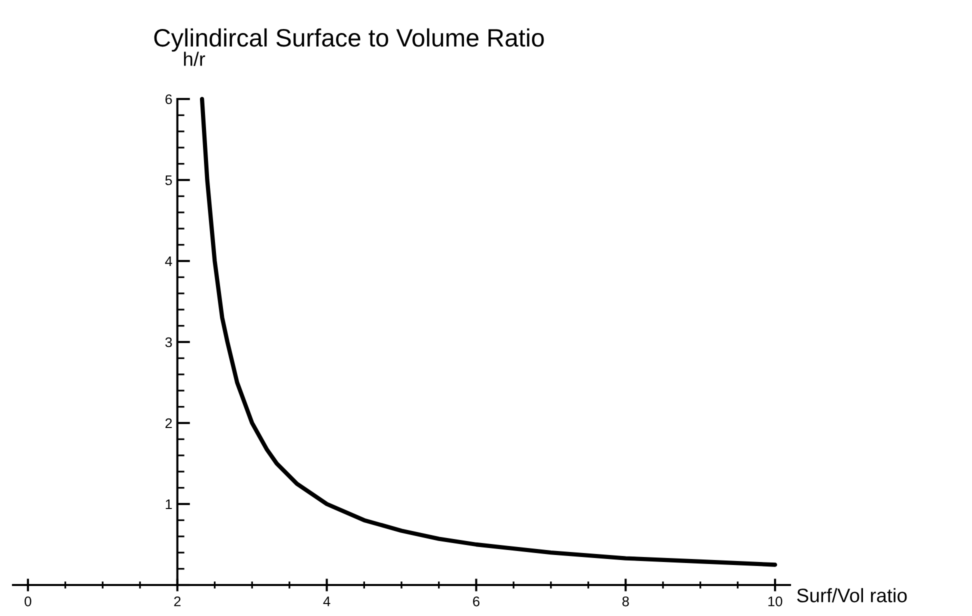  Describe the element at coordinates (476, 601) in the screenshot. I see `x-tick-label: 6` at that location.